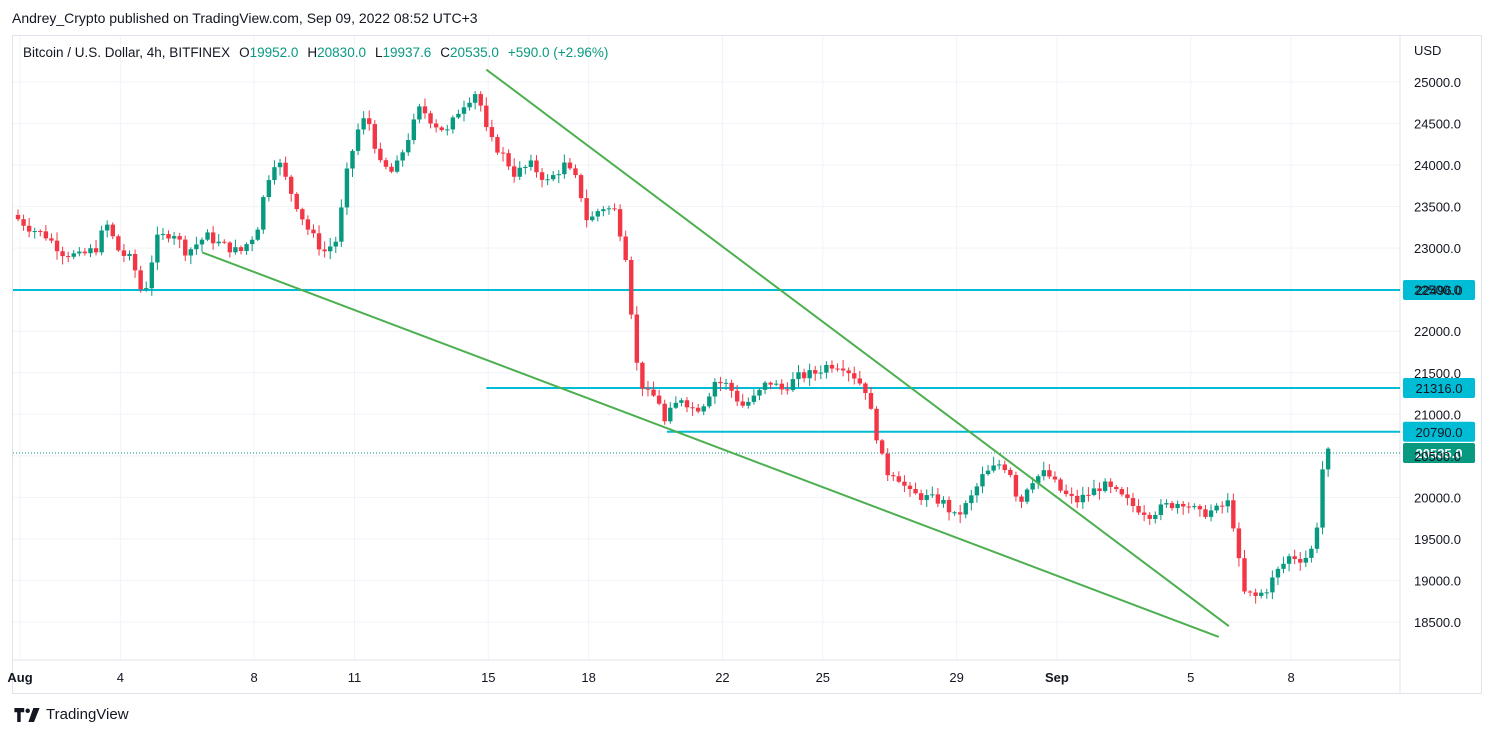 Image resolution: width=1495 pixels, height=738 pixels. I want to click on symbol-name: Bitcoin / U.S. Dollar, 4h, BITFINEX, so click(127, 52).